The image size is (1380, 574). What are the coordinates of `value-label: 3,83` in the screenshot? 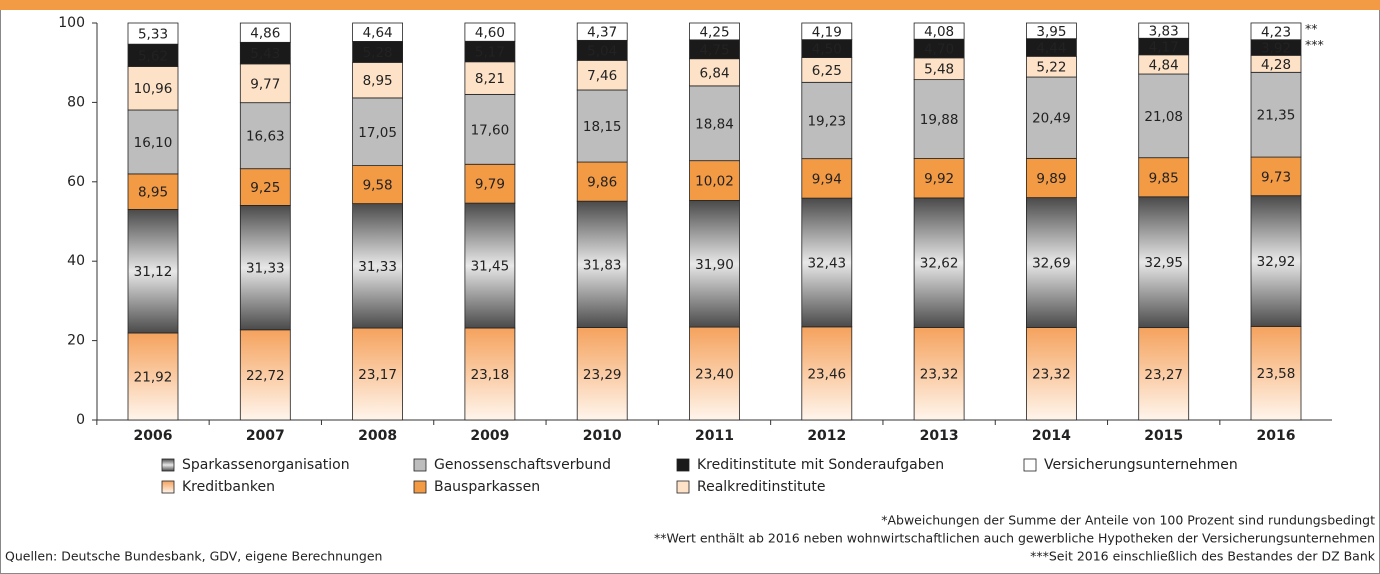 It's located at (1164, 32).